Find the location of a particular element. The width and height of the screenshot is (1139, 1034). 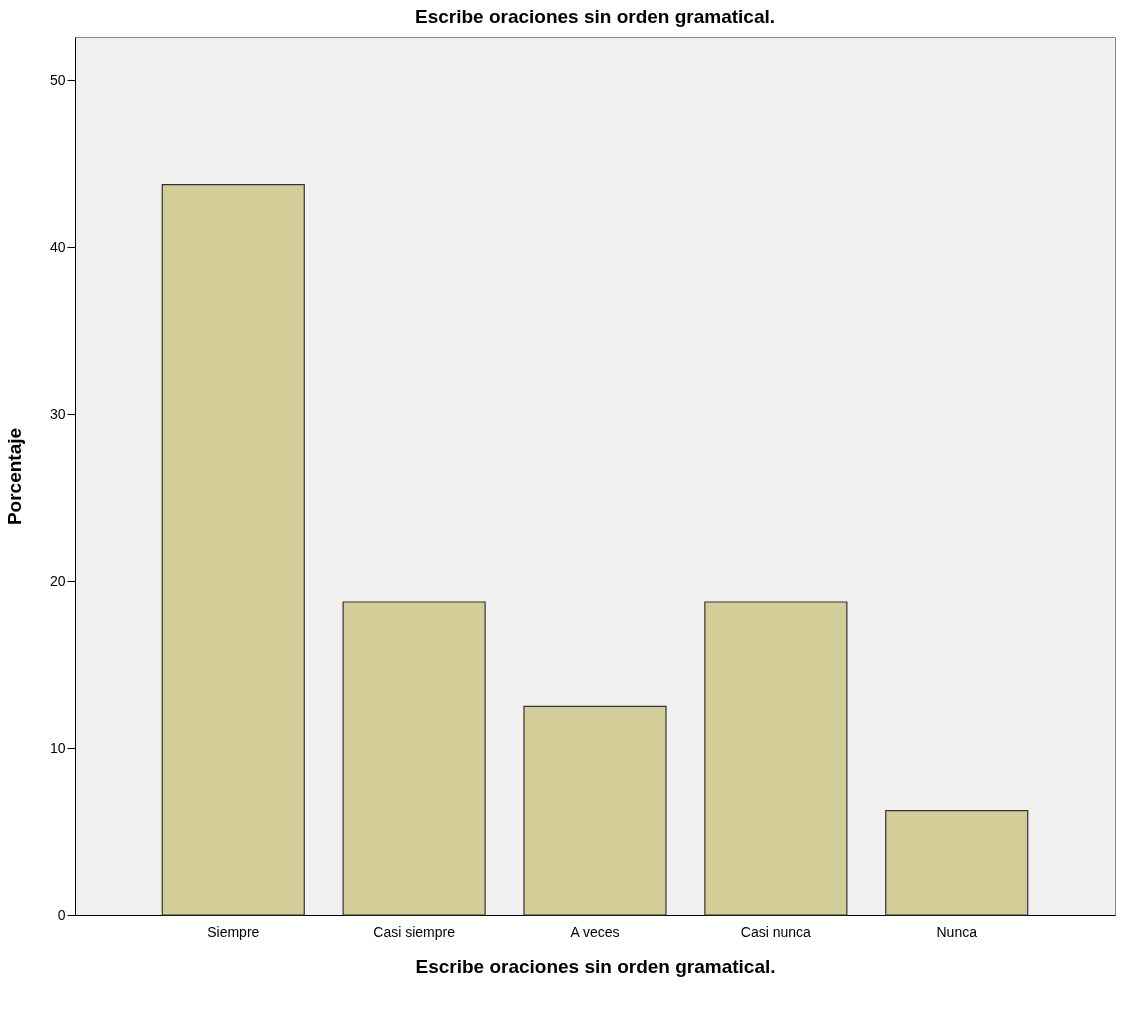

y-tick-label: 30 is located at coordinates (57, 413).